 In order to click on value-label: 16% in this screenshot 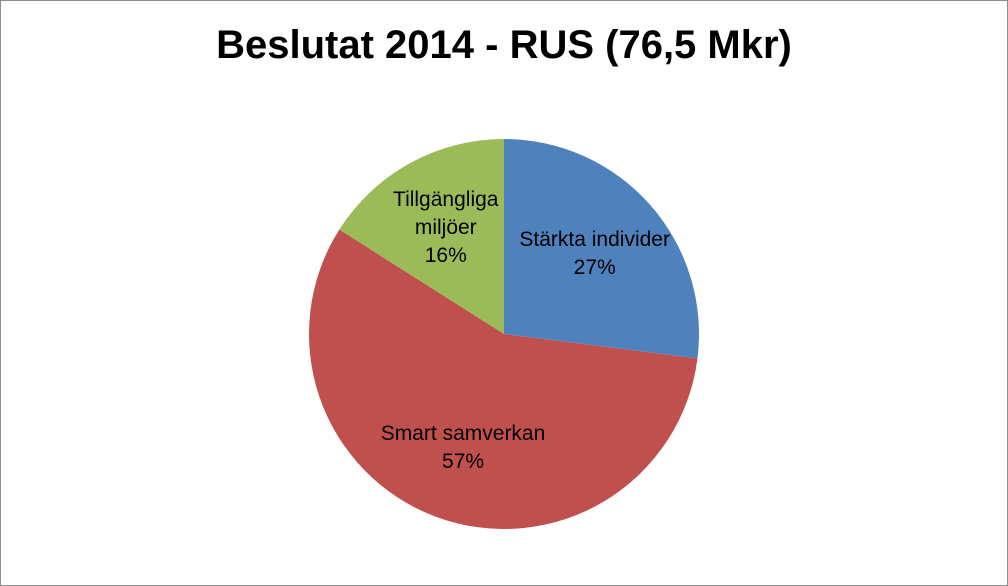, I will do `click(445, 256)`.